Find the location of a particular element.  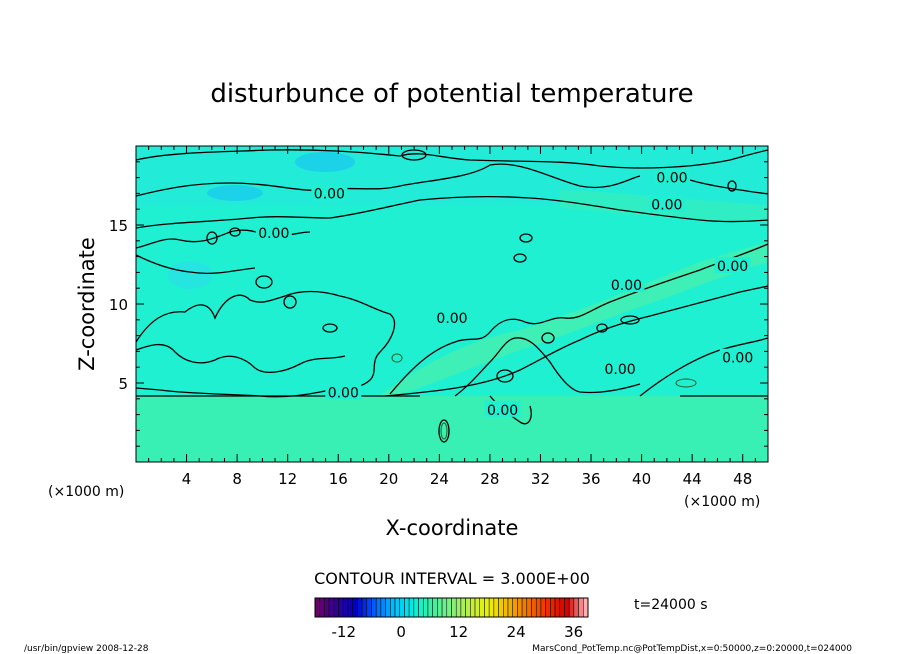

x-tick-label: 48 is located at coordinates (742, 479).